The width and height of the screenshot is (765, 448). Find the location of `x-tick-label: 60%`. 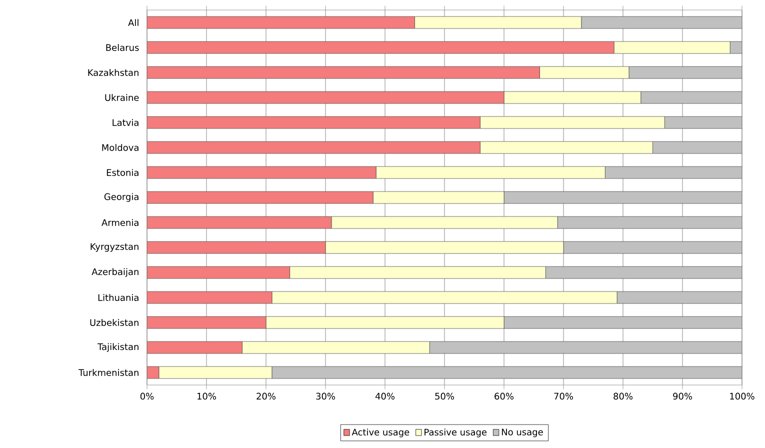

x-tick-label: 60% is located at coordinates (504, 396).